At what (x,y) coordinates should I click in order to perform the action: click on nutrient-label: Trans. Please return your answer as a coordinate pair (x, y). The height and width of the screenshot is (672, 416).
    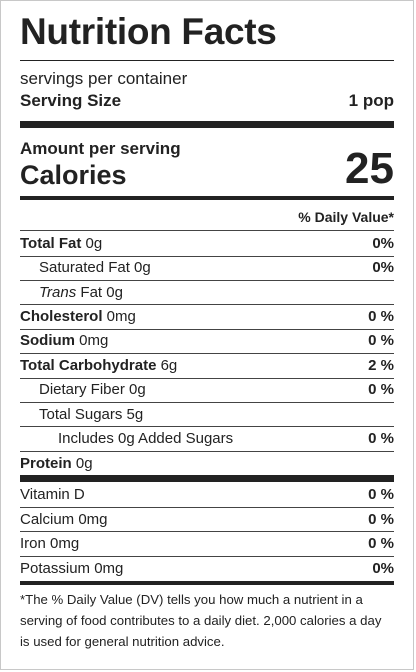
    Looking at the image, I should click on (58, 292).